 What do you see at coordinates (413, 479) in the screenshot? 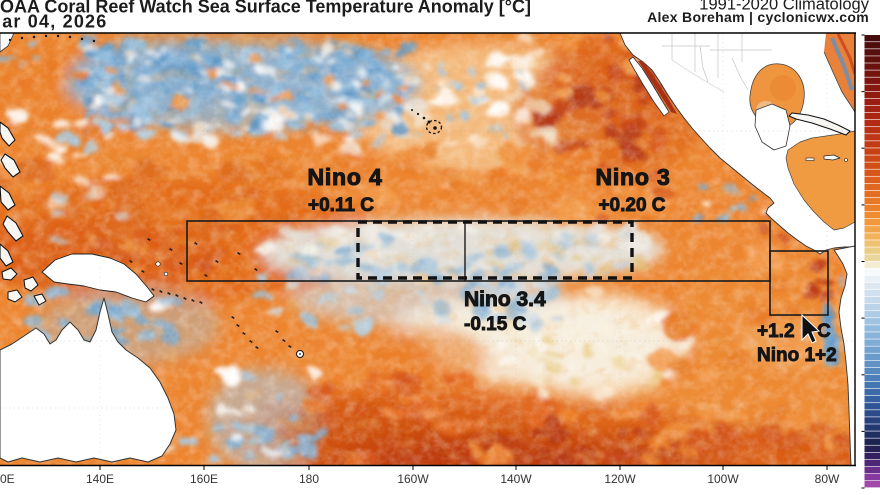
I see `svg-text: 160W` at bounding box center [413, 479].